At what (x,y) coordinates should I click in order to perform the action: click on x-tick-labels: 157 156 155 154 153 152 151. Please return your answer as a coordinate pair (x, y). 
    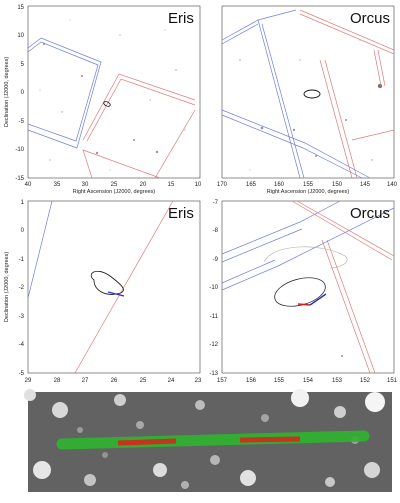
    Looking at the image, I should click on (307, 381).